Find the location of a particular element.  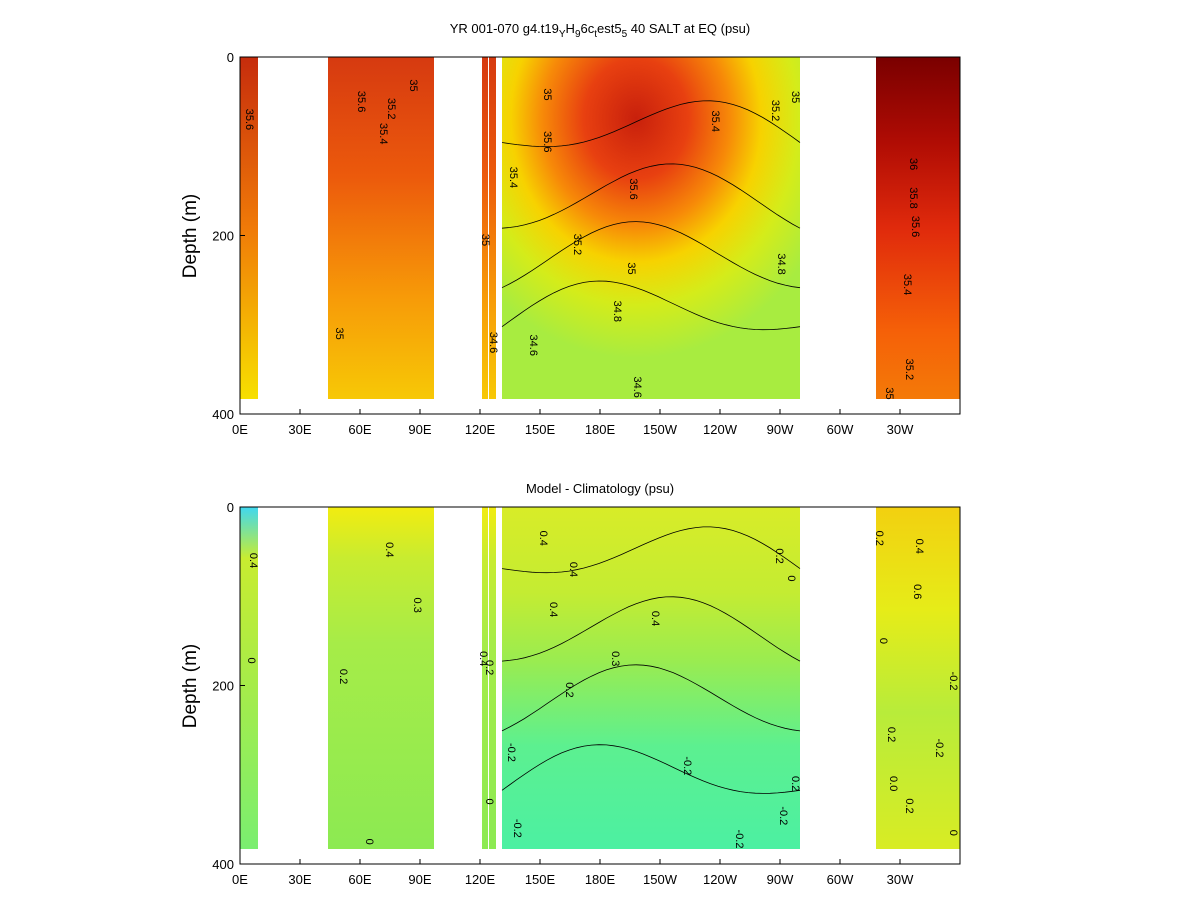

top-x-tick-label: 90W is located at coordinates (780, 429).